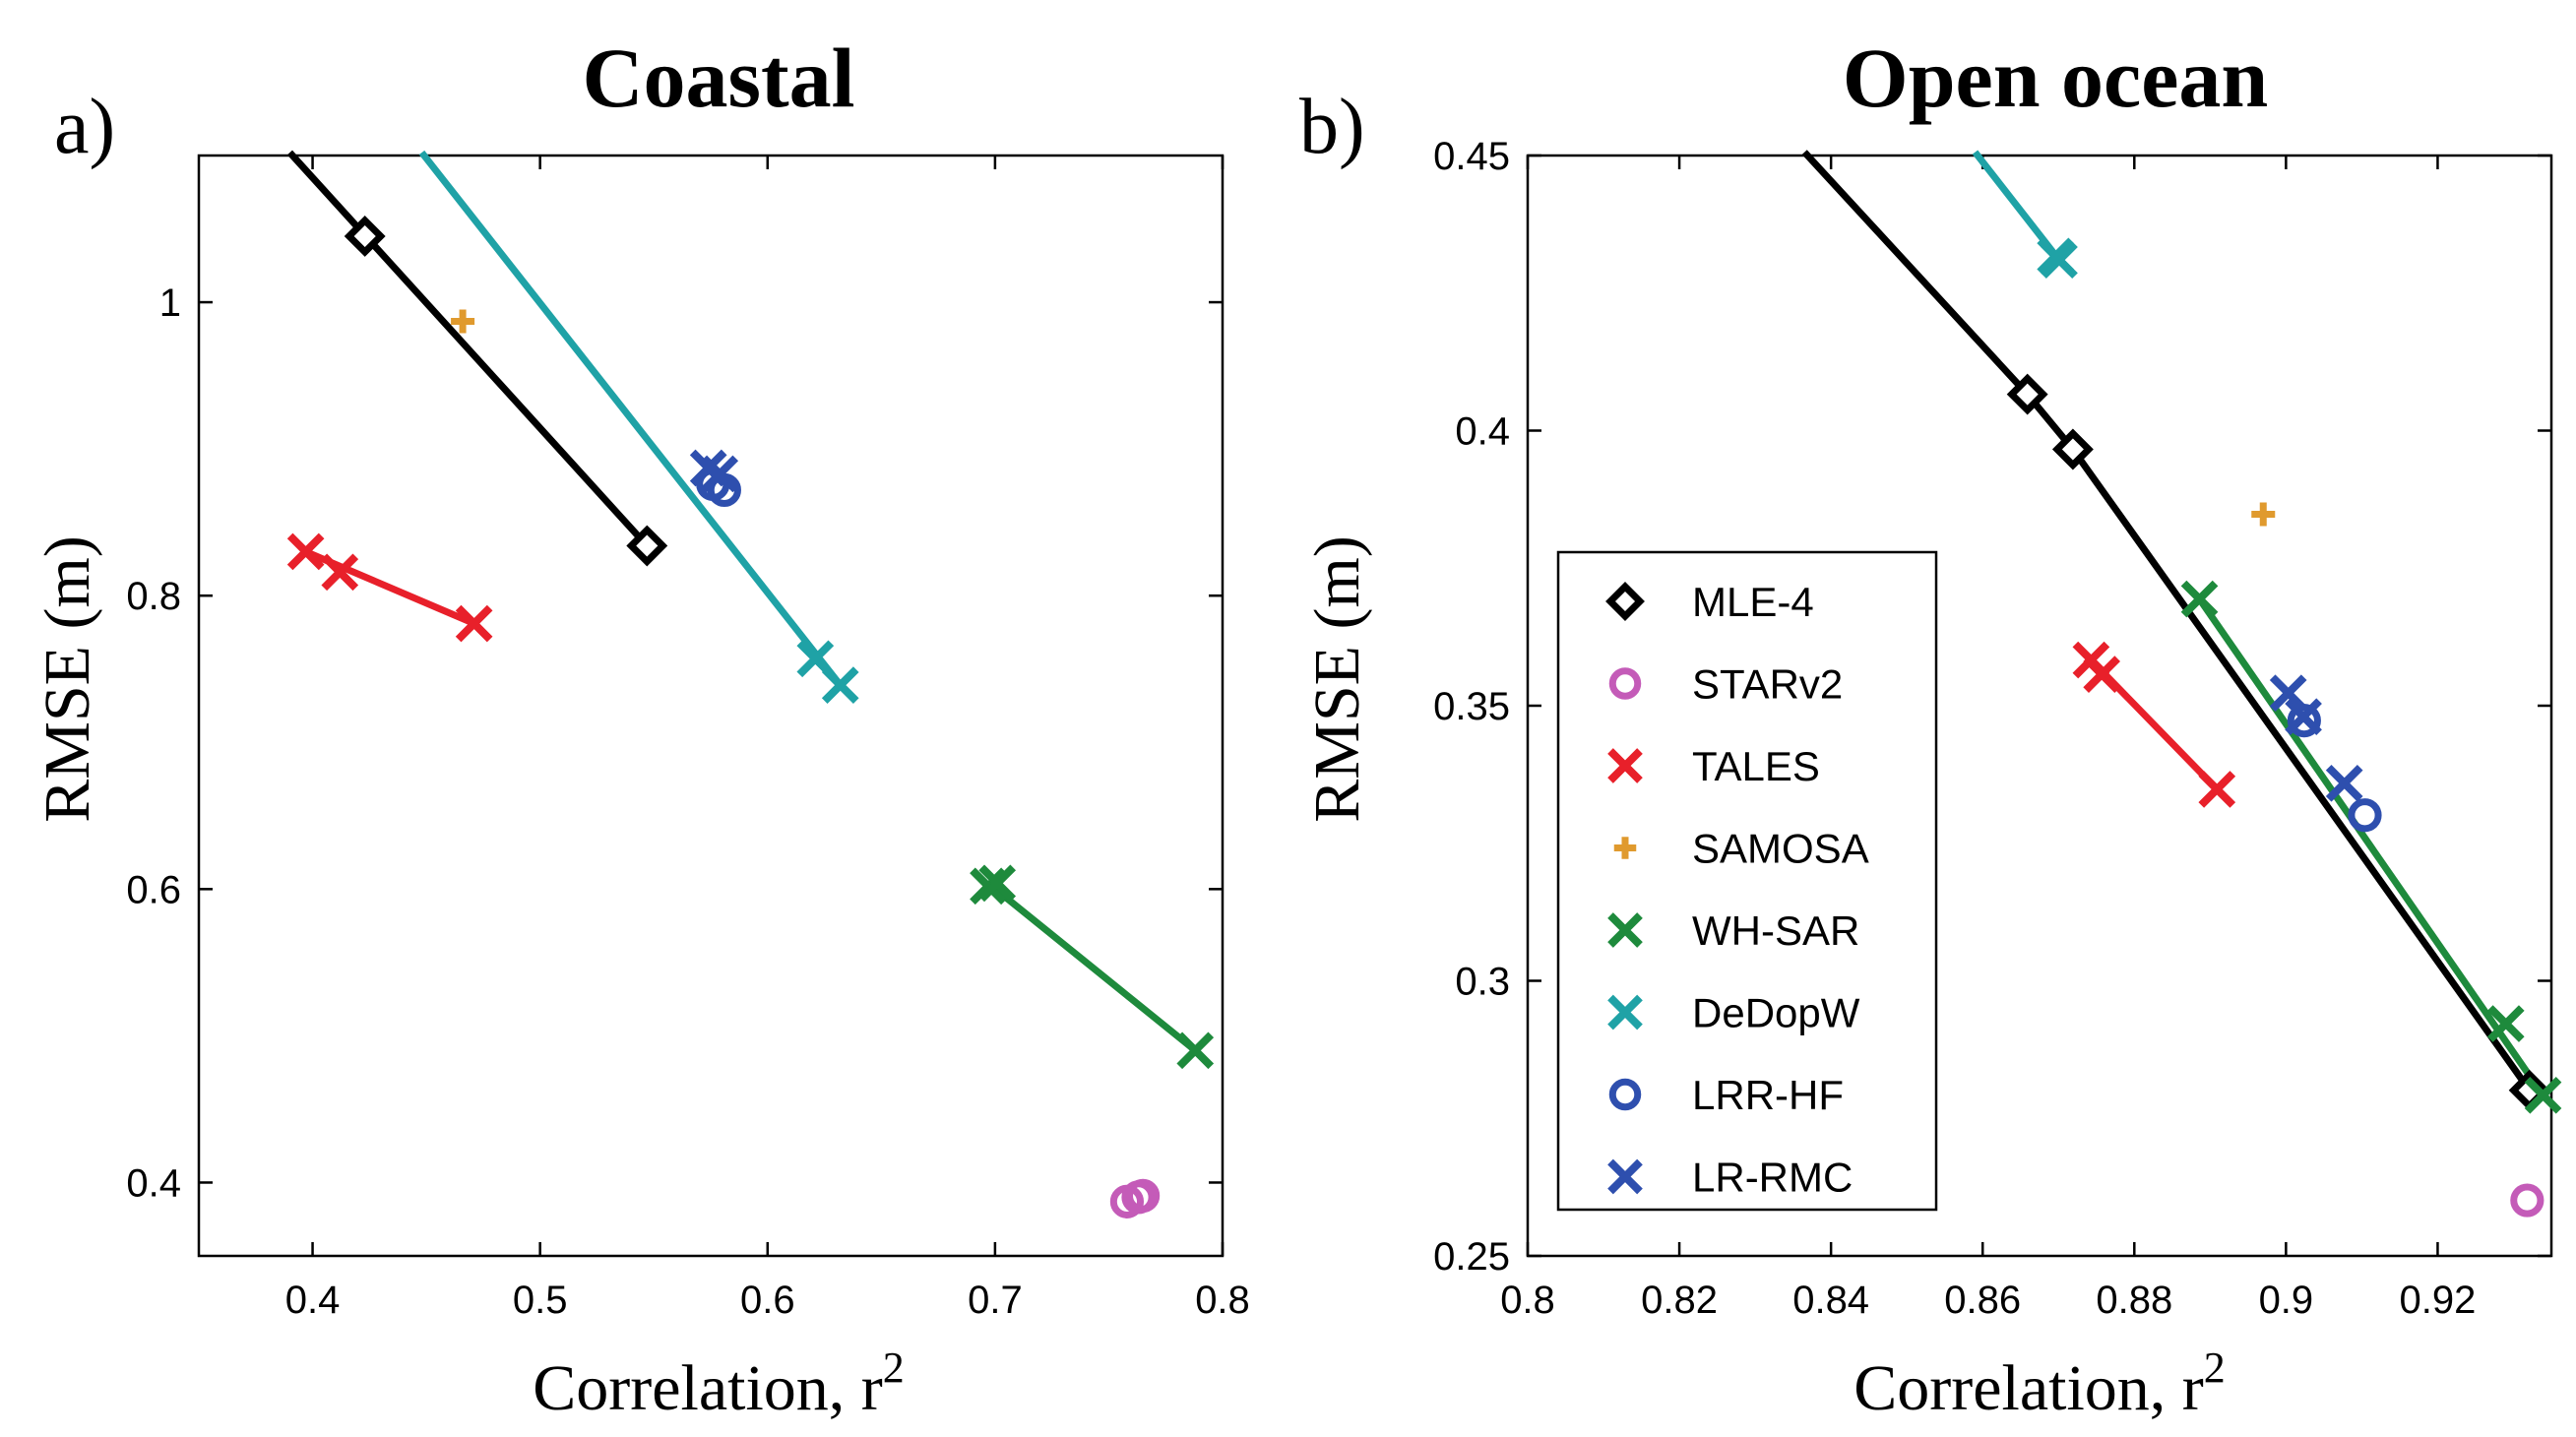 The image size is (2576, 1437). I want to click on legend-item-dedopw: DeDopW, so click(1733, 1013).